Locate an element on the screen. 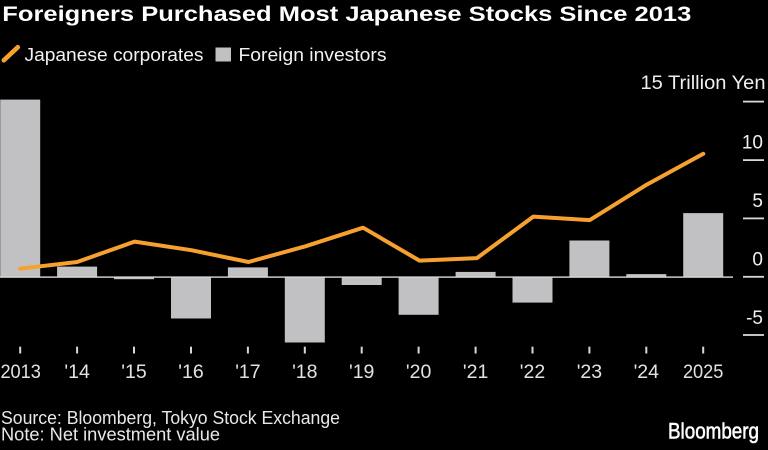  svg-text: 10 is located at coordinates (752, 143).